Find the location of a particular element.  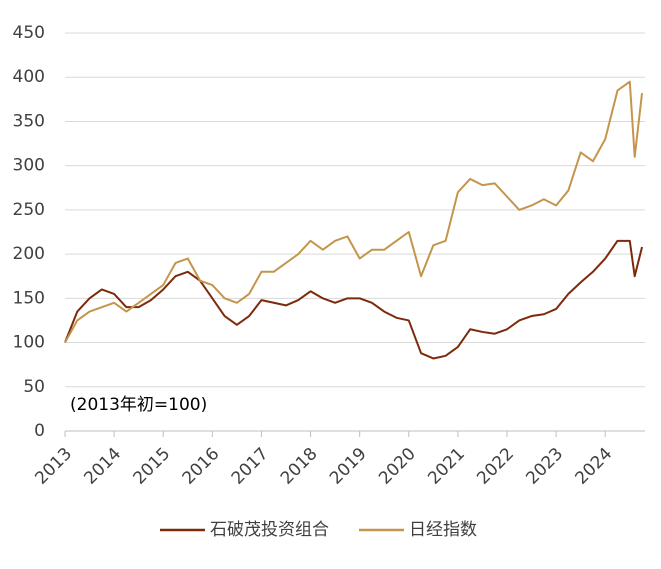

y-tick-label: 350 is located at coordinates (29, 121).